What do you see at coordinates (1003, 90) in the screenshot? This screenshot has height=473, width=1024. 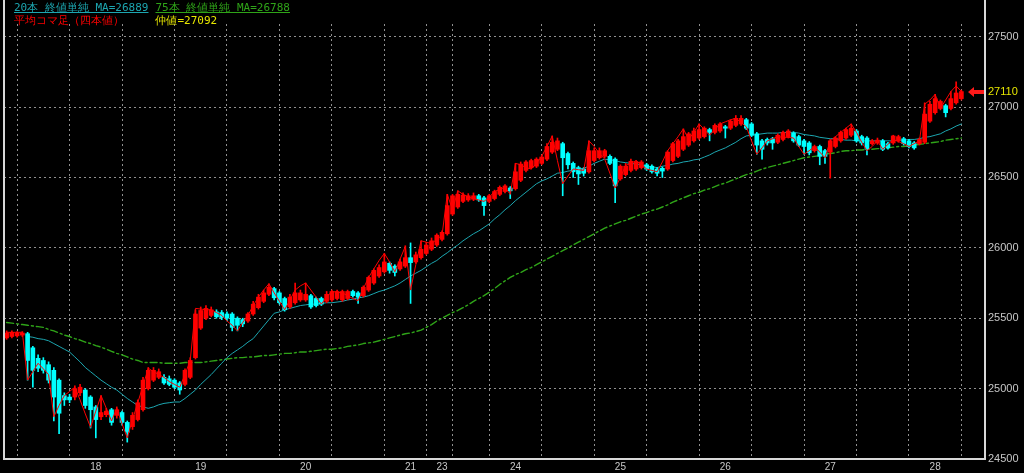 I see `text: 27110` at bounding box center [1003, 90].